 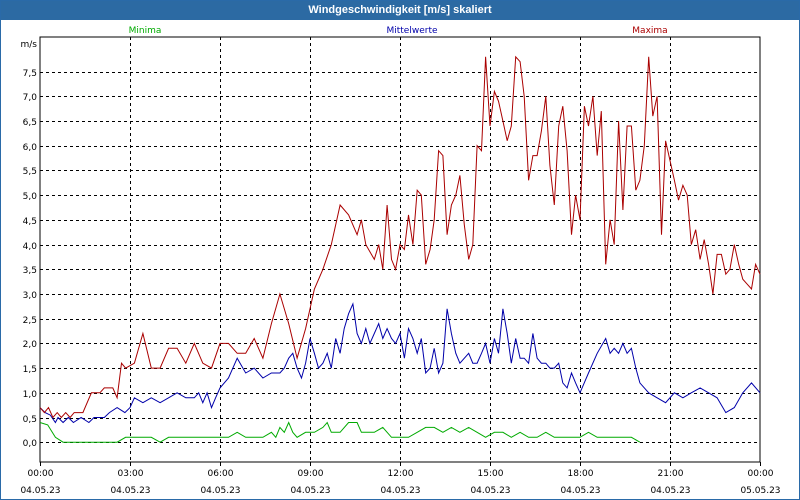 I want to click on y-tick-label: 1,5, so click(x=30, y=370).